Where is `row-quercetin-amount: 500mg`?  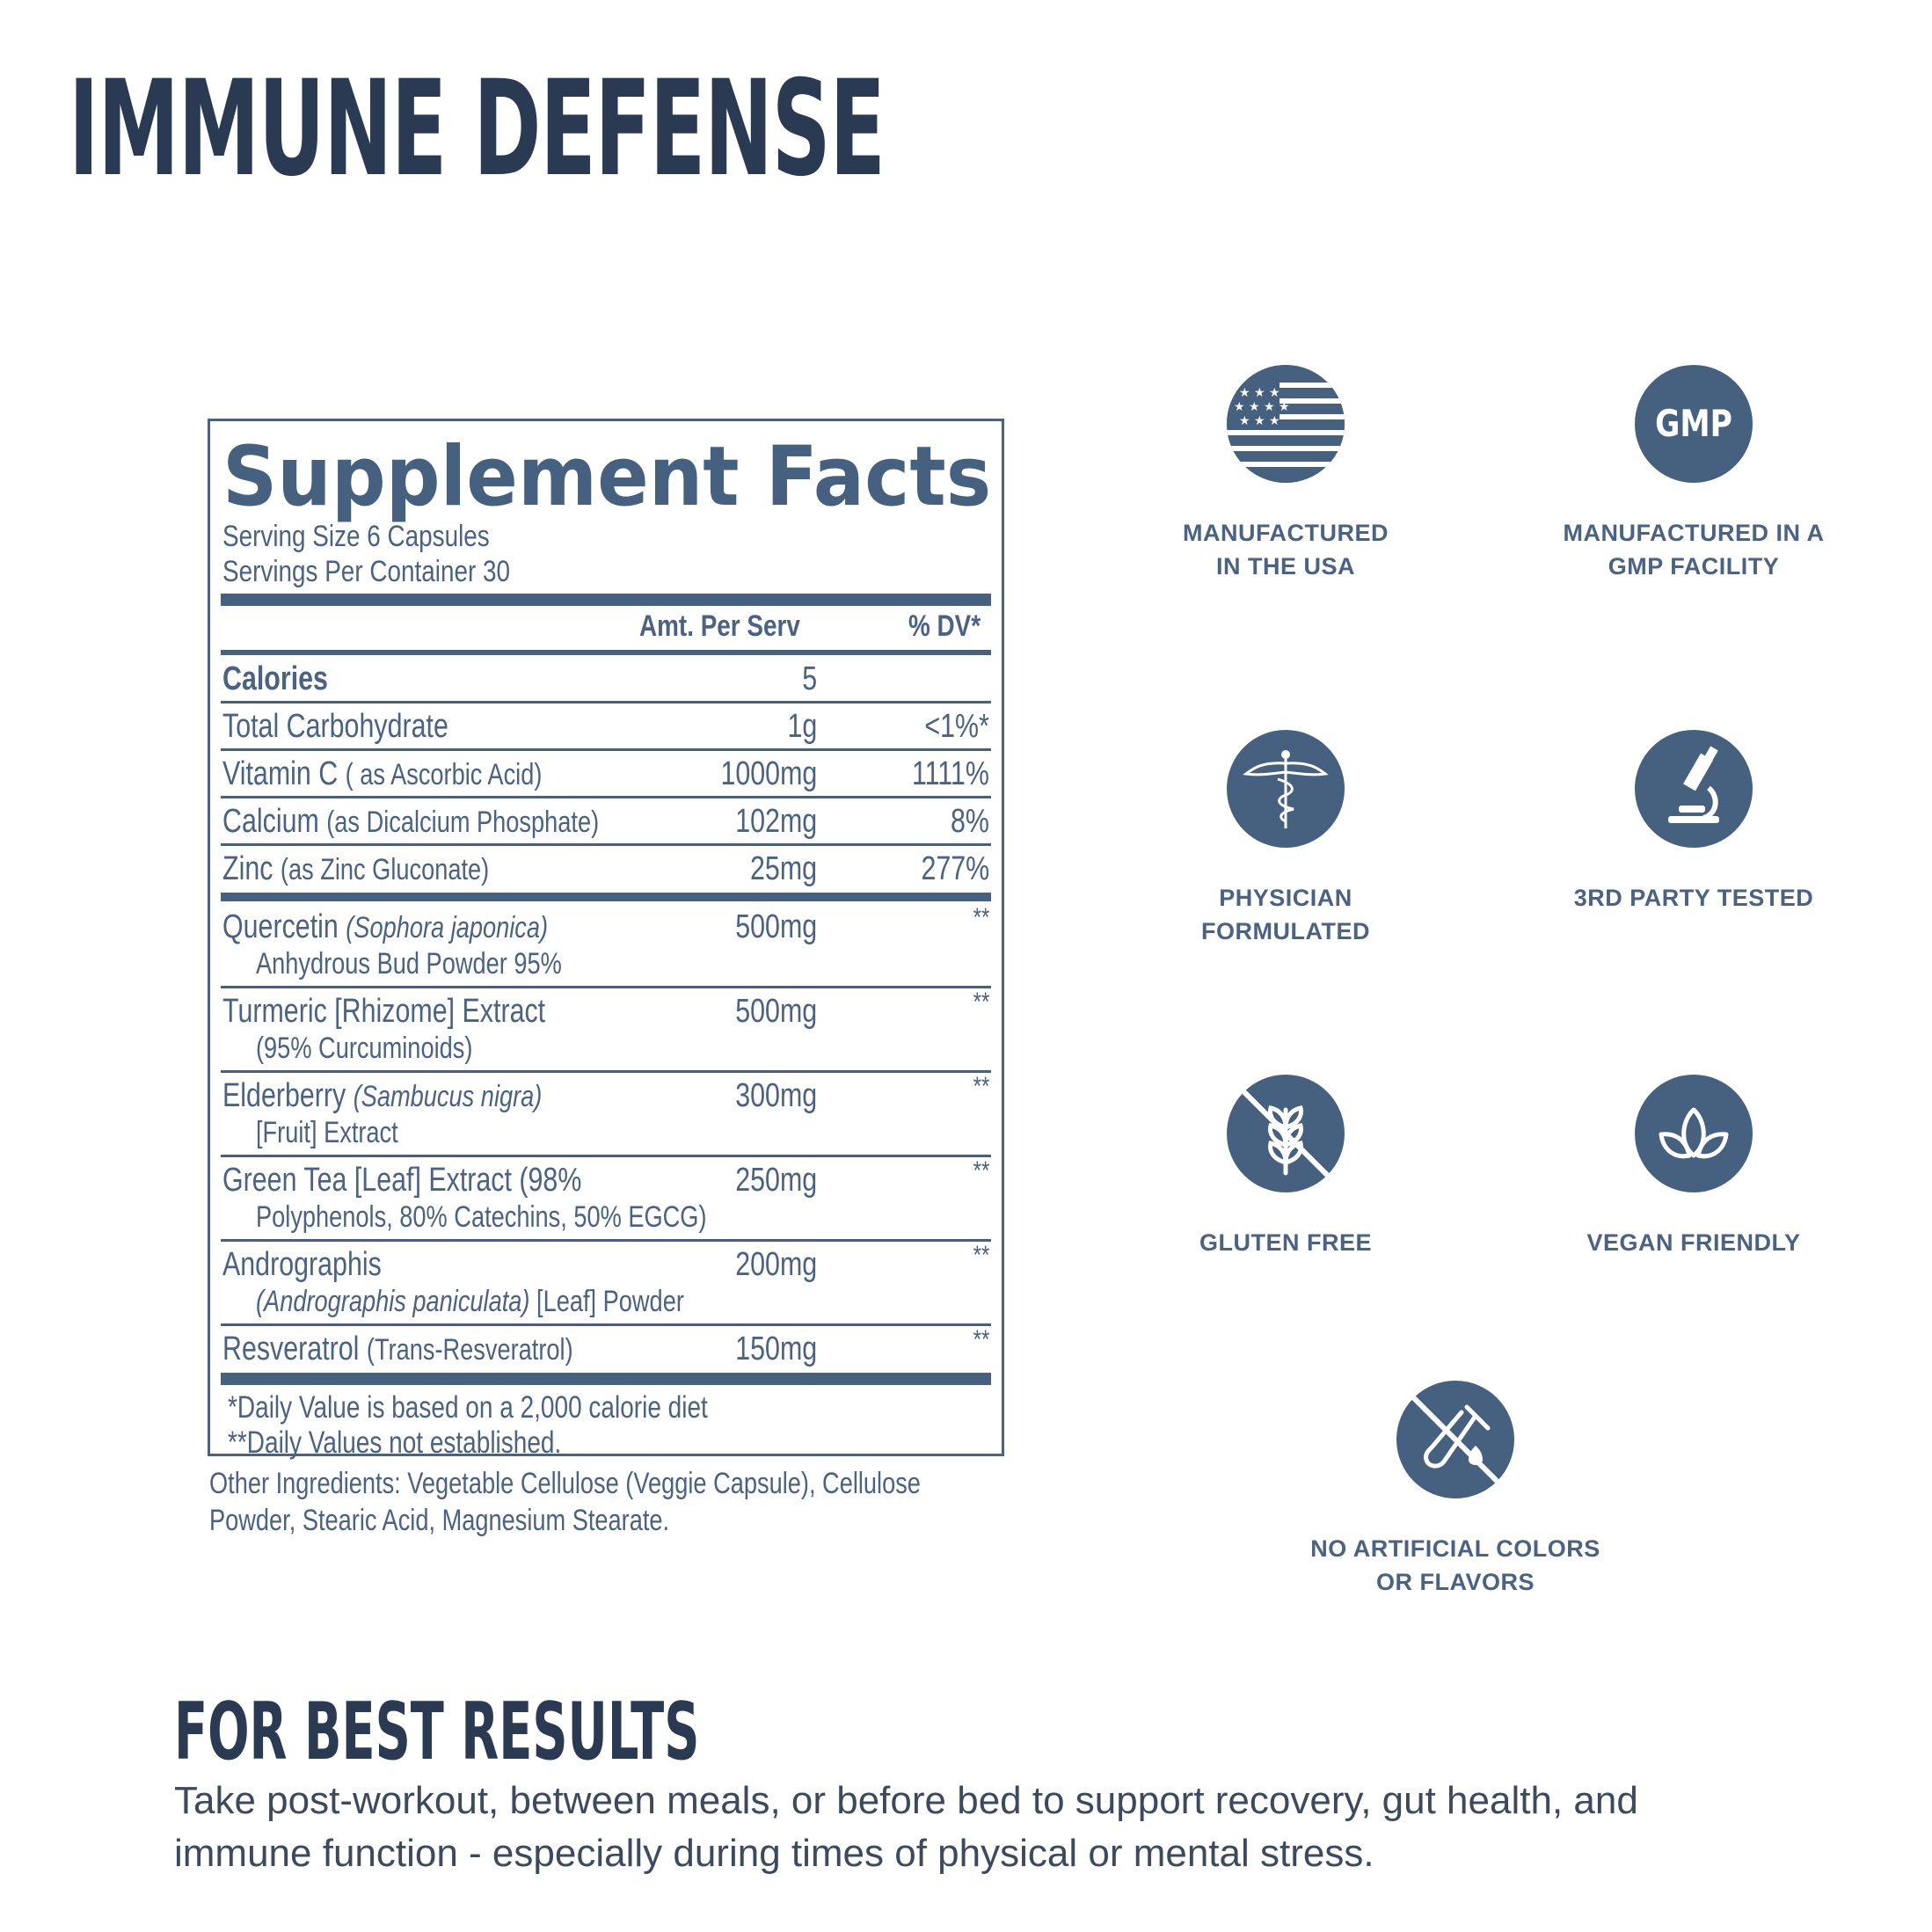 row-quercetin-amount: 500mg is located at coordinates (776, 927).